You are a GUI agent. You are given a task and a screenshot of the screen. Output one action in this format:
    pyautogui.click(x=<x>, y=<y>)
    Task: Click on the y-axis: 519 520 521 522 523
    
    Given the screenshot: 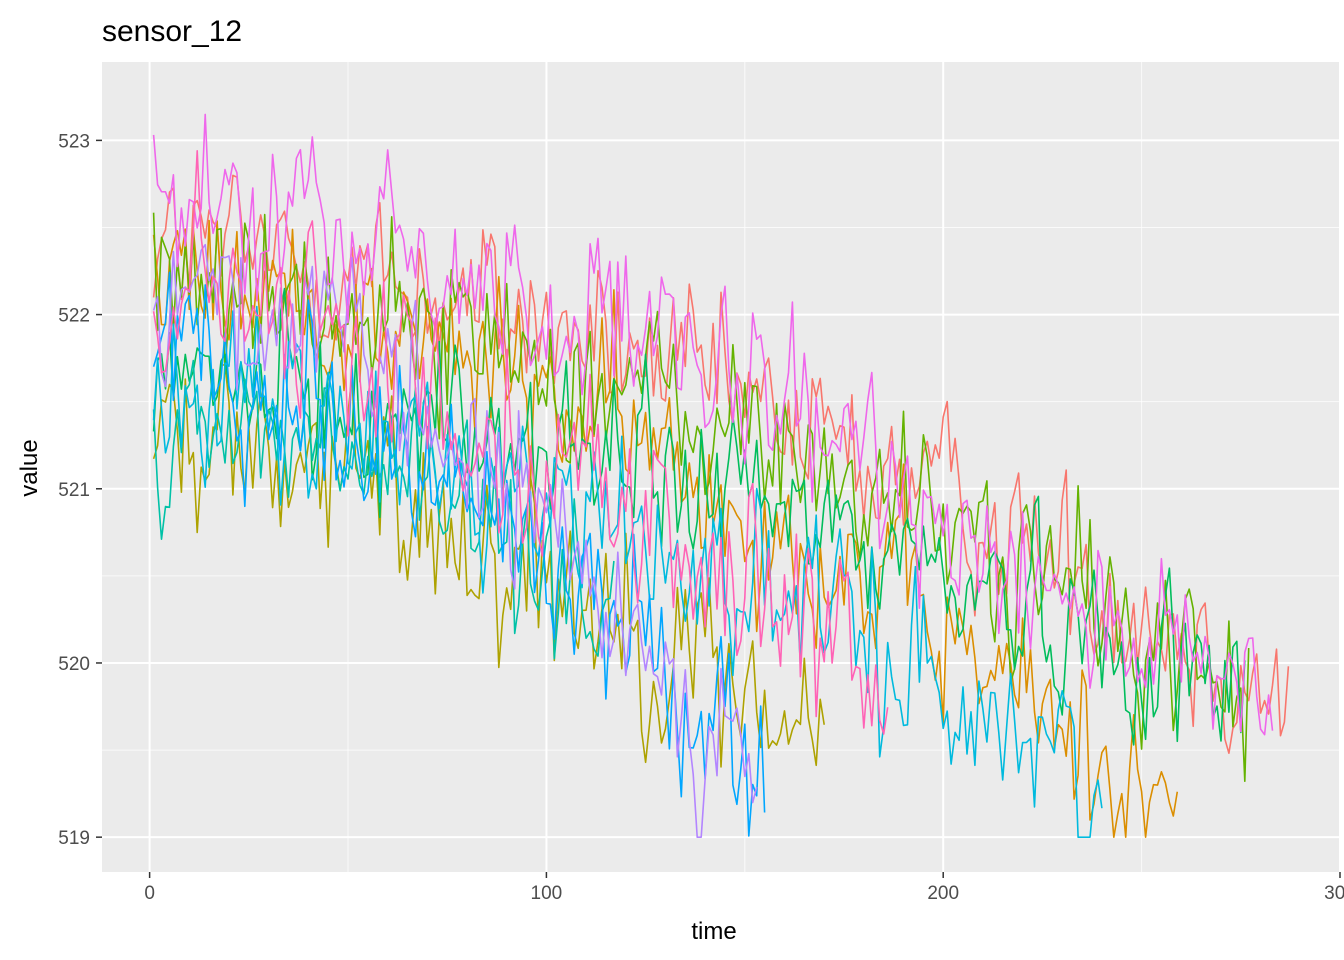 What is the action you would take?
    pyautogui.click(x=80, y=490)
    